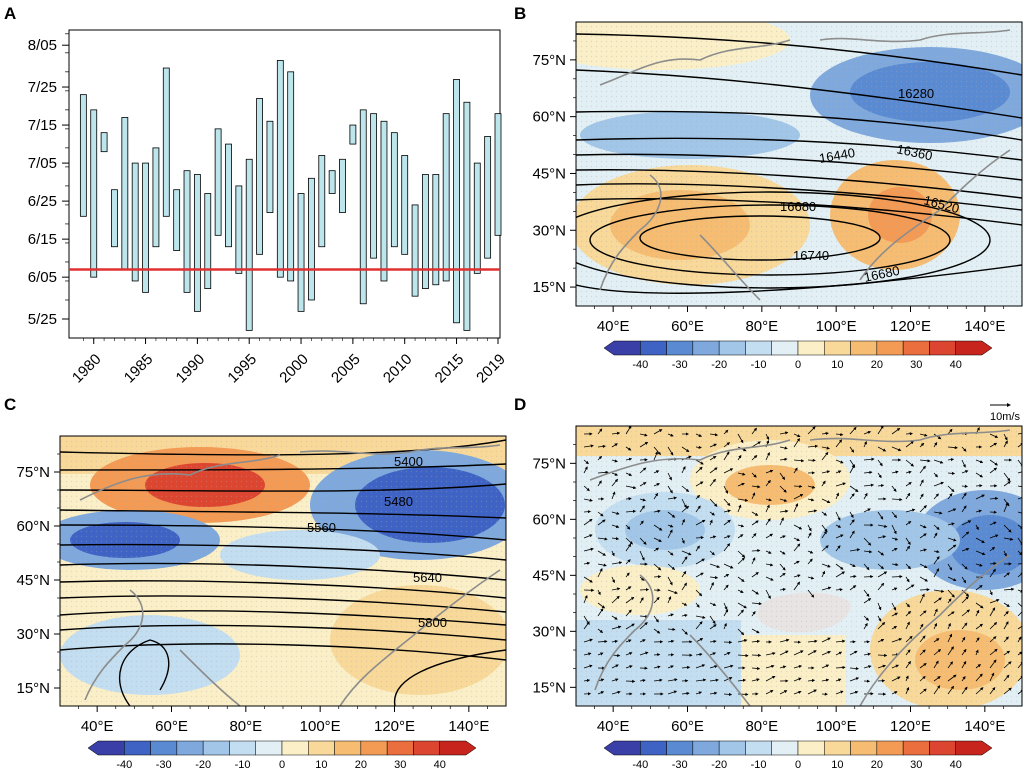 The image size is (1024, 776). I want to click on colorbar-label: -10, so click(243, 765).